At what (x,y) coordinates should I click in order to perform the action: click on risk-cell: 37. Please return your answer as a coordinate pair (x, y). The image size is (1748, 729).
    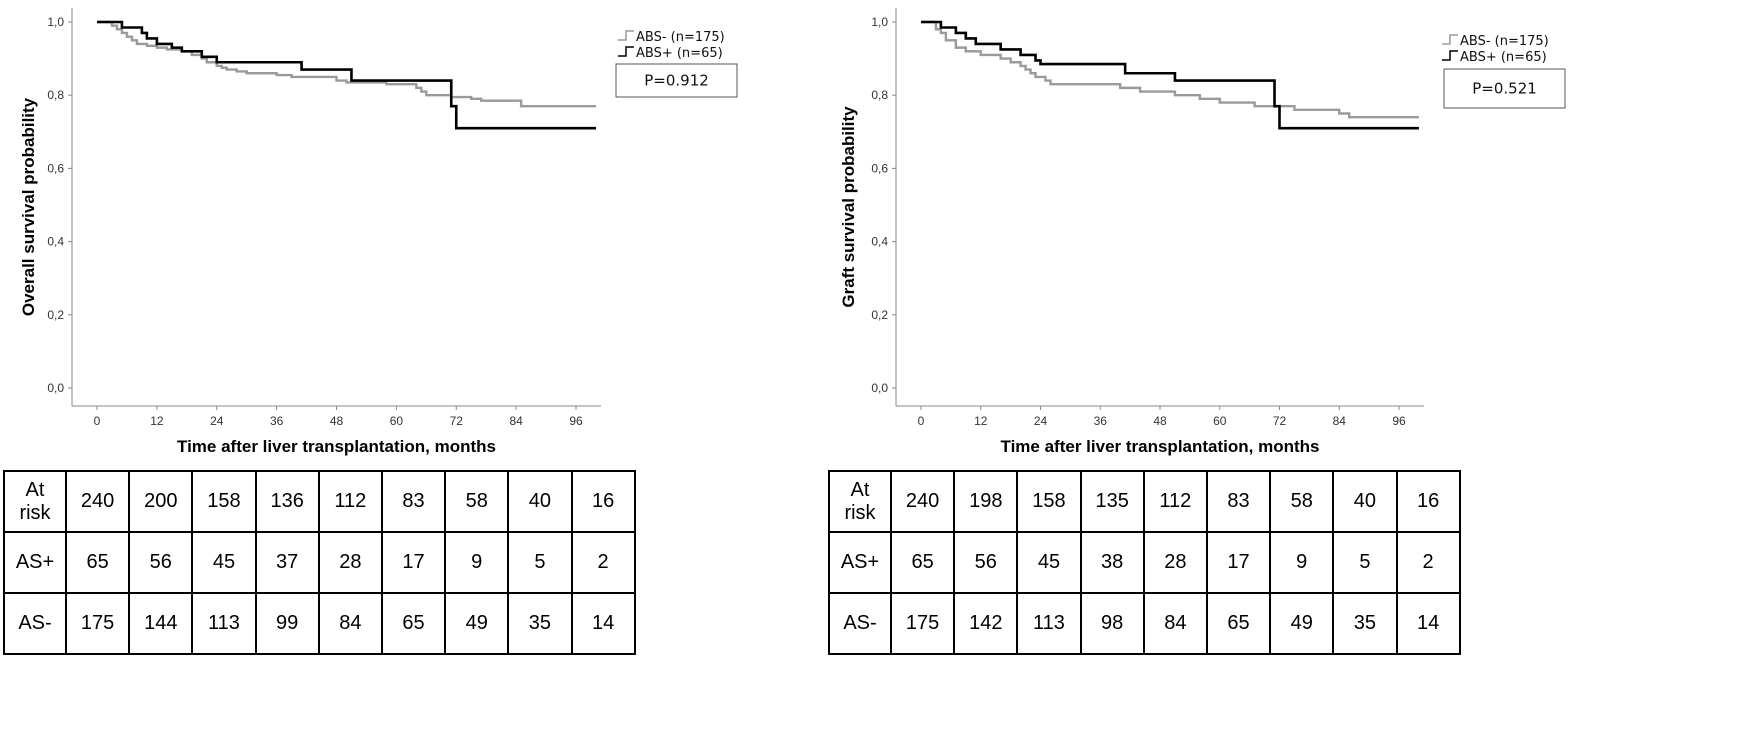
    Looking at the image, I should click on (287, 562).